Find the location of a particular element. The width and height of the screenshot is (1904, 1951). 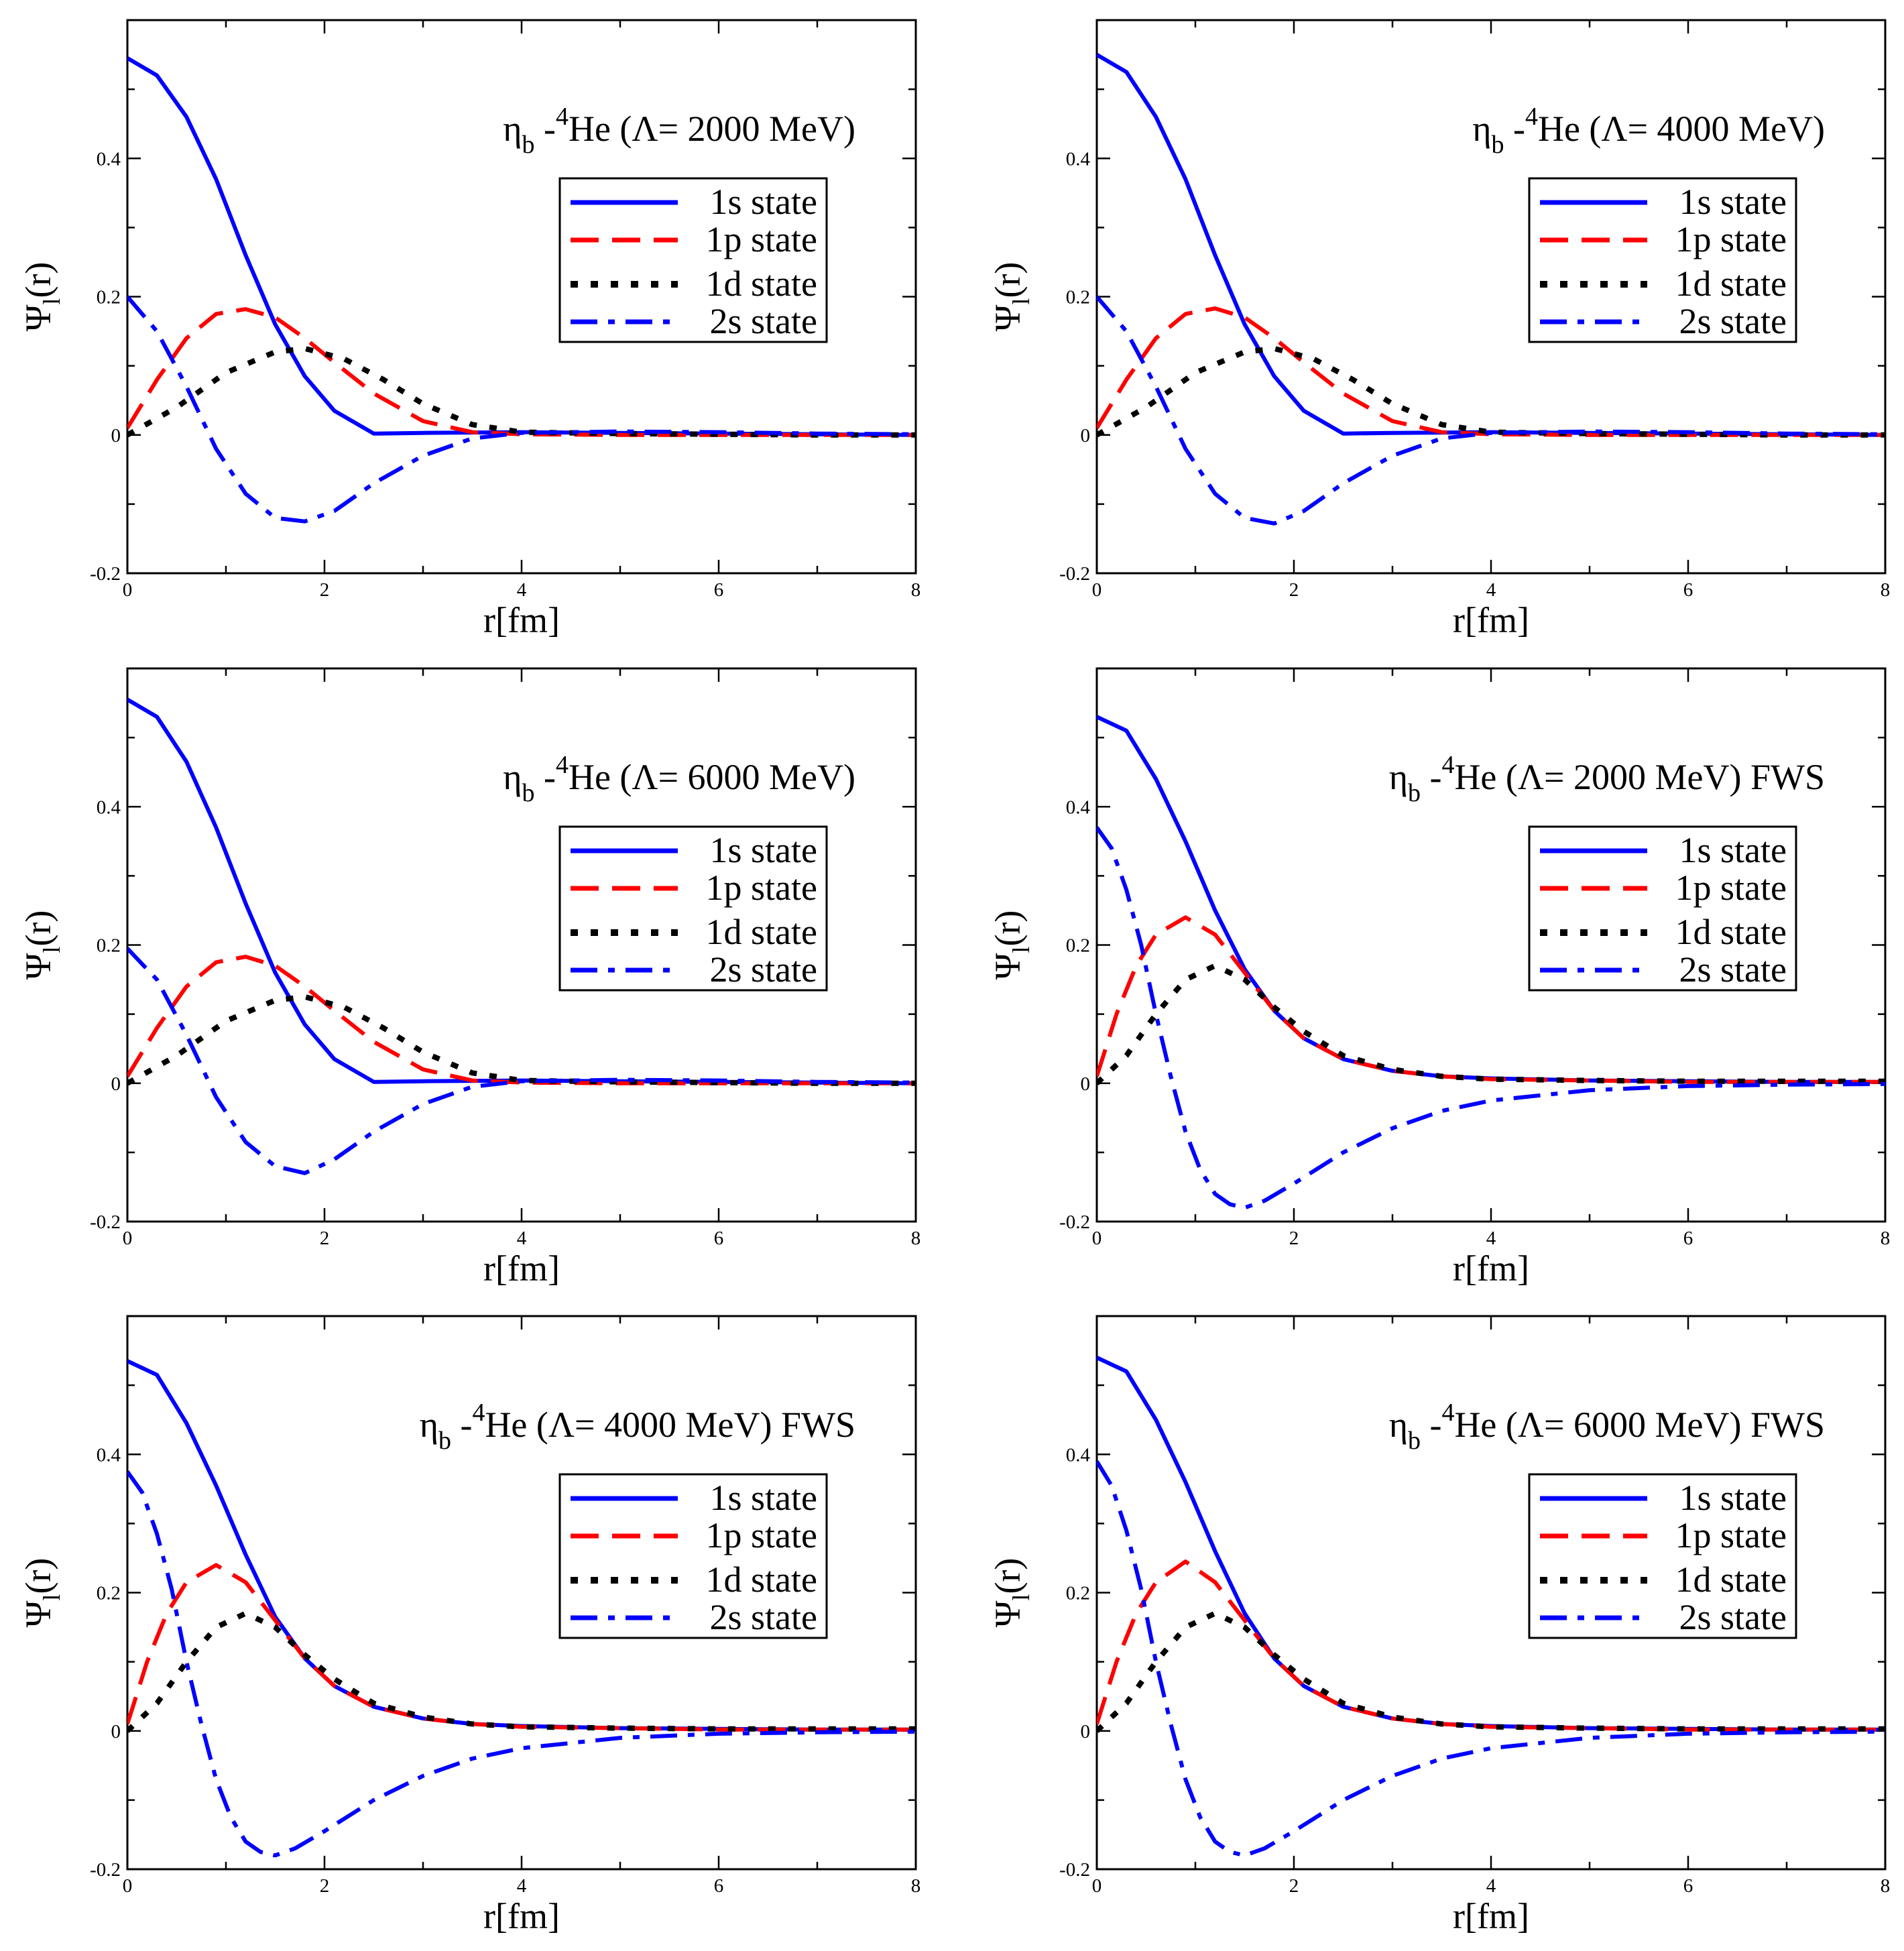

y-axis-symbol: Ψ is located at coordinates (38, 317).